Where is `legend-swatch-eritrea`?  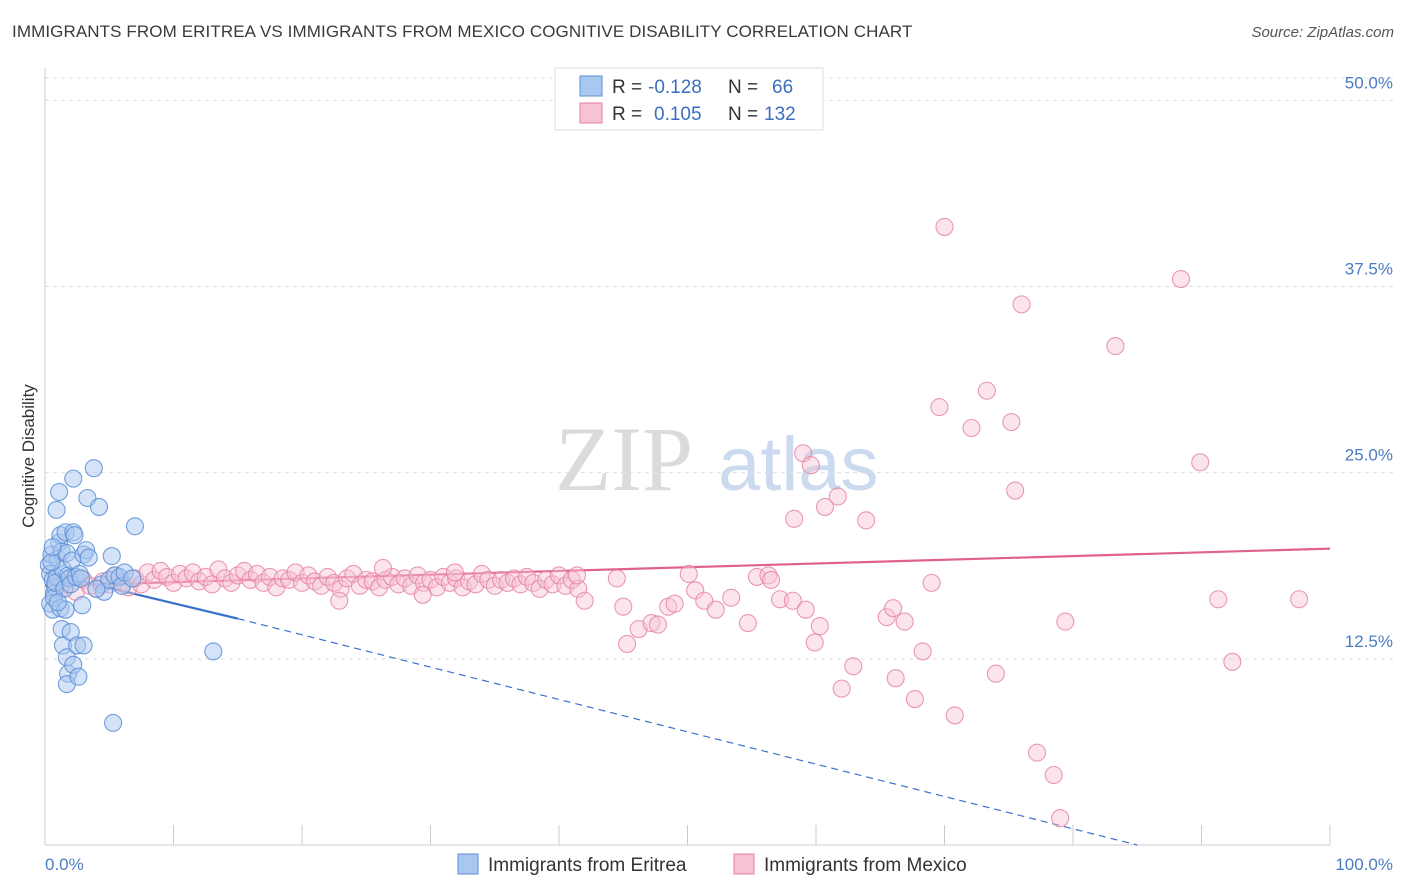 legend-swatch-eritrea is located at coordinates (591, 86).